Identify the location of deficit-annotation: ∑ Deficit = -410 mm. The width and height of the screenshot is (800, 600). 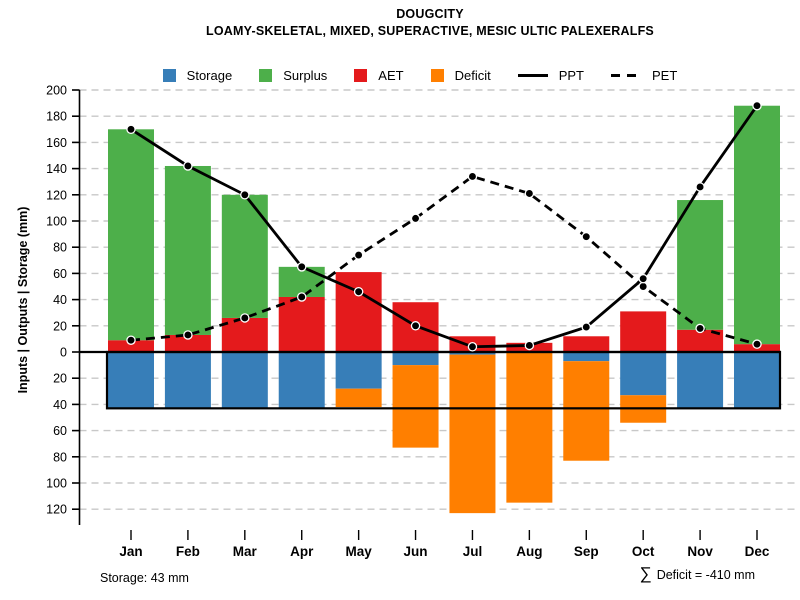
(697, 573).